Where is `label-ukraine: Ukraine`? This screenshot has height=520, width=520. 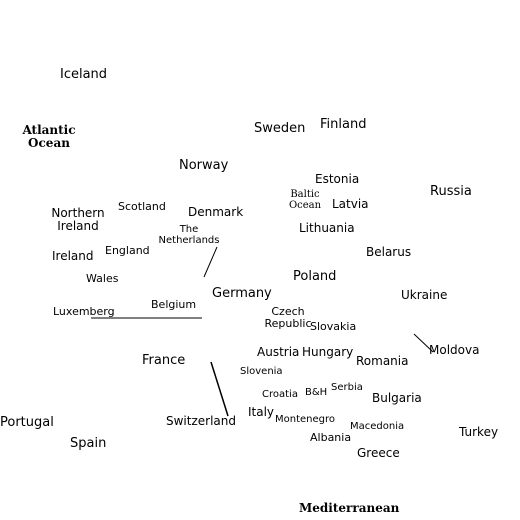 label-ukraine: Ukraine is located at coordinates (424, 295).